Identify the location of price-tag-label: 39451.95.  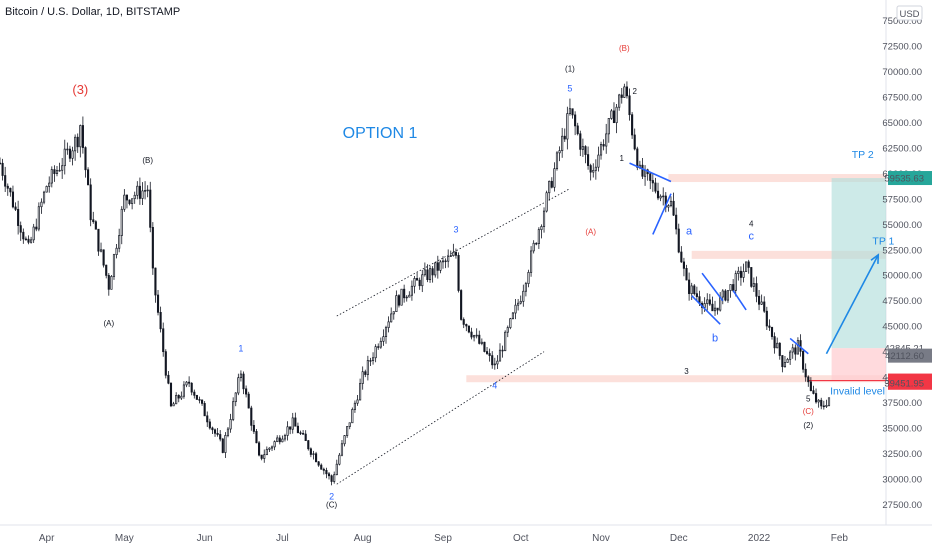
(904, 383).